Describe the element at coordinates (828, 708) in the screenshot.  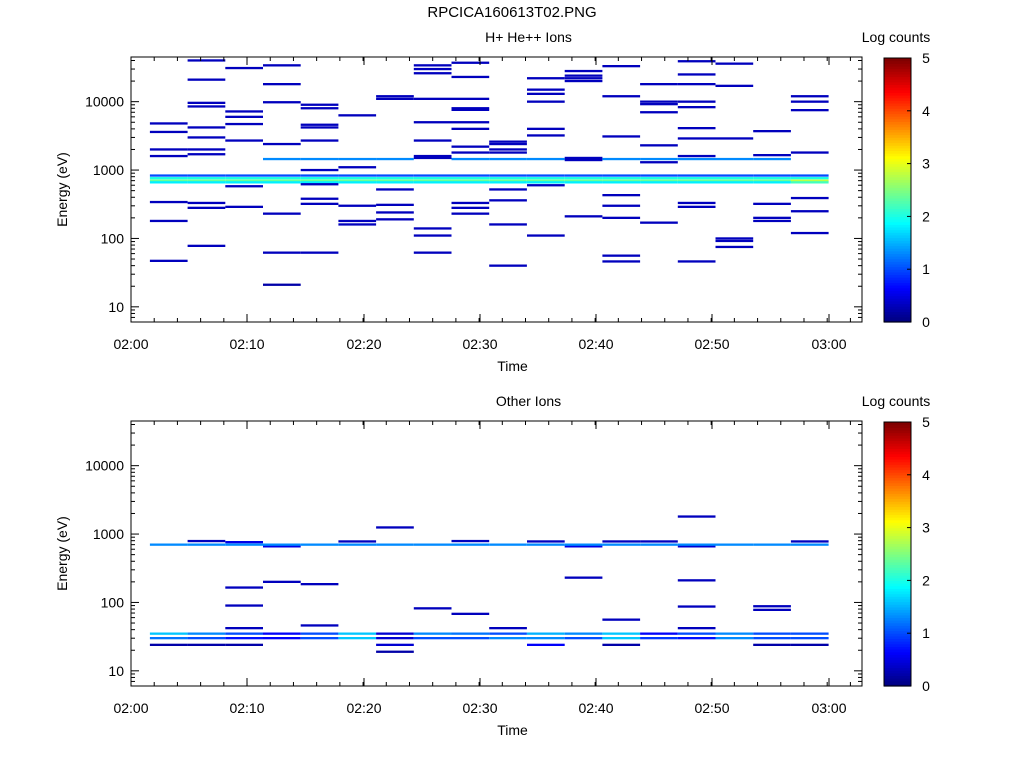
I see `x-tick-label: 03:00` at that location.